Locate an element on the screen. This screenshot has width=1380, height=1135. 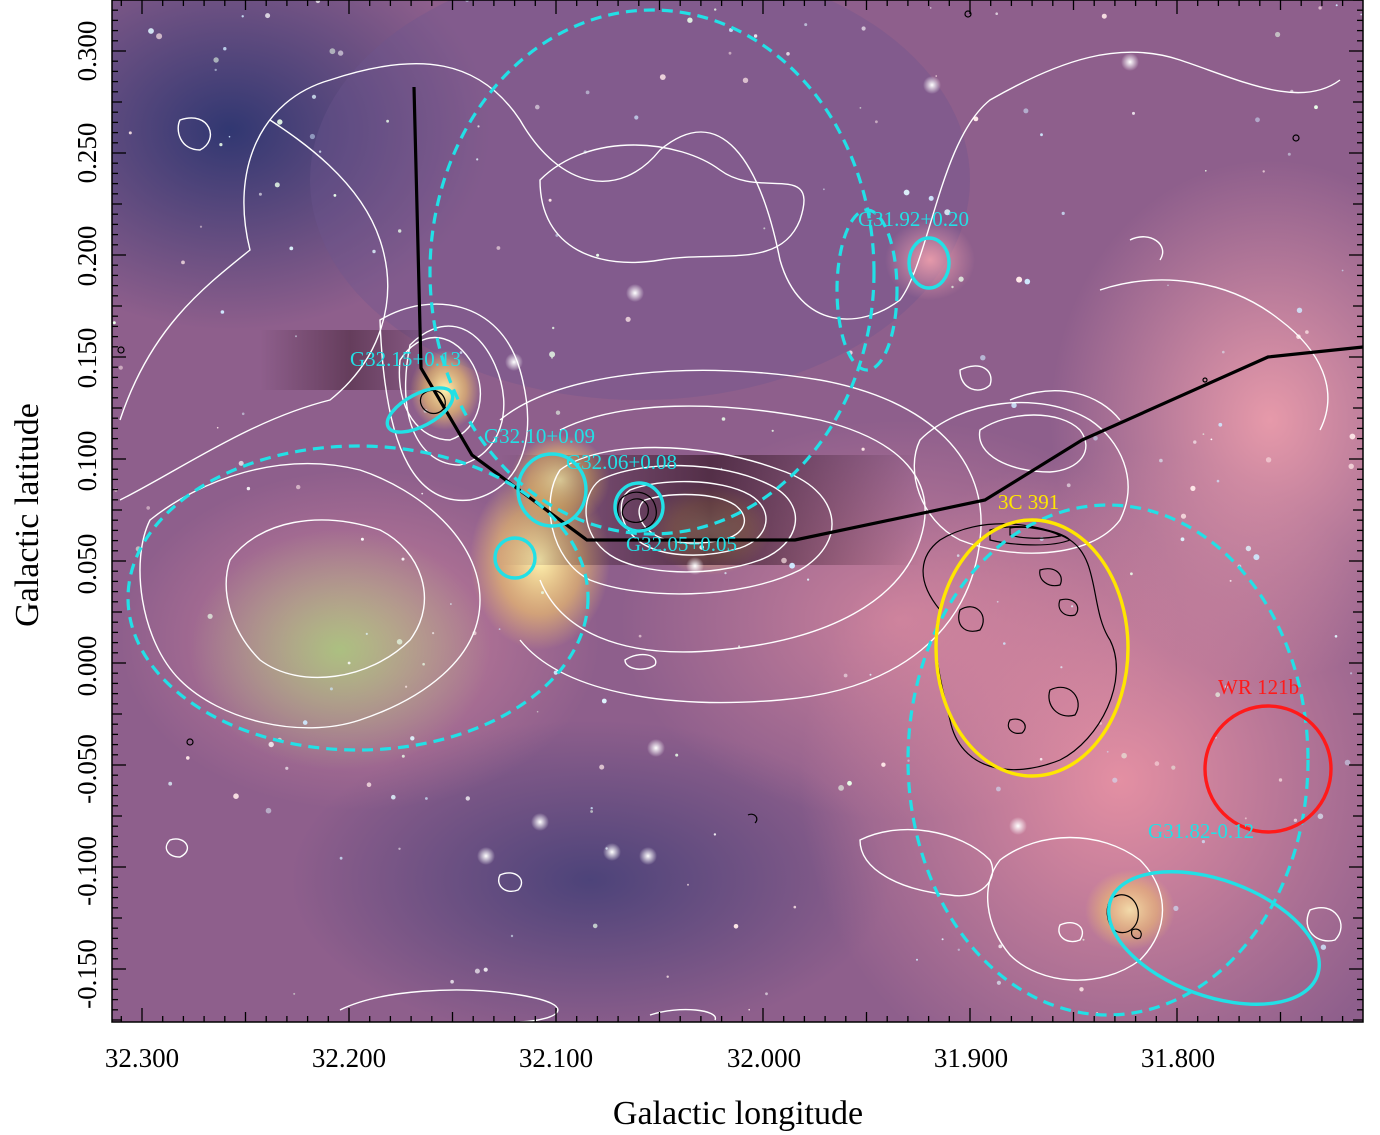
label-g3210: G32.10+0.09 is located at coordinates (539, 436).